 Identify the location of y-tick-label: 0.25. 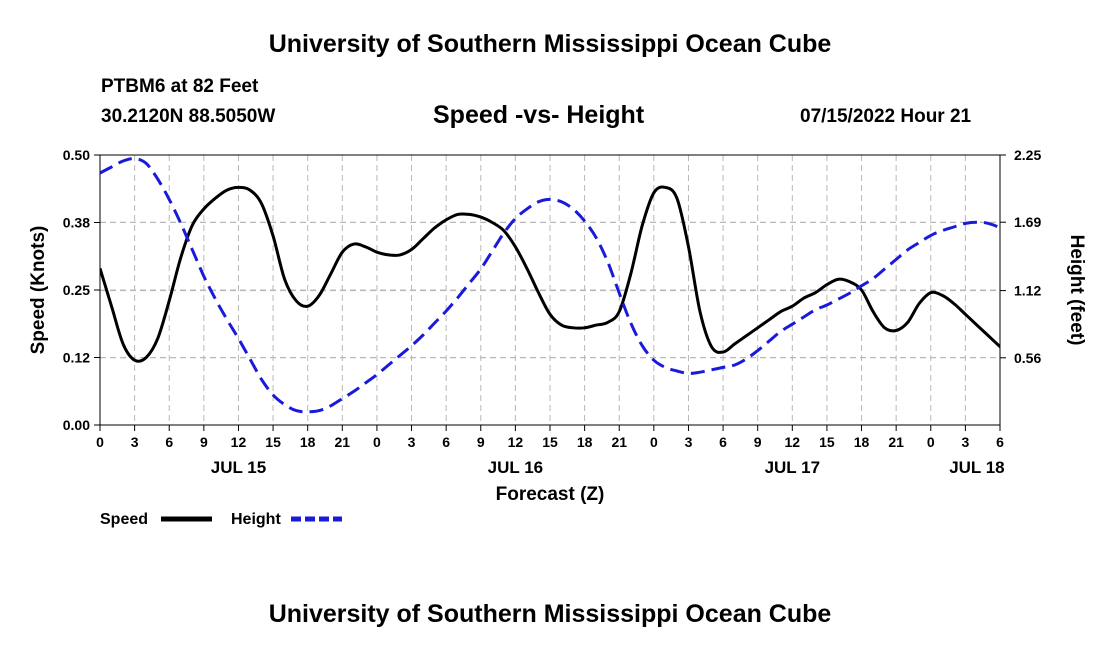
(76, 290).